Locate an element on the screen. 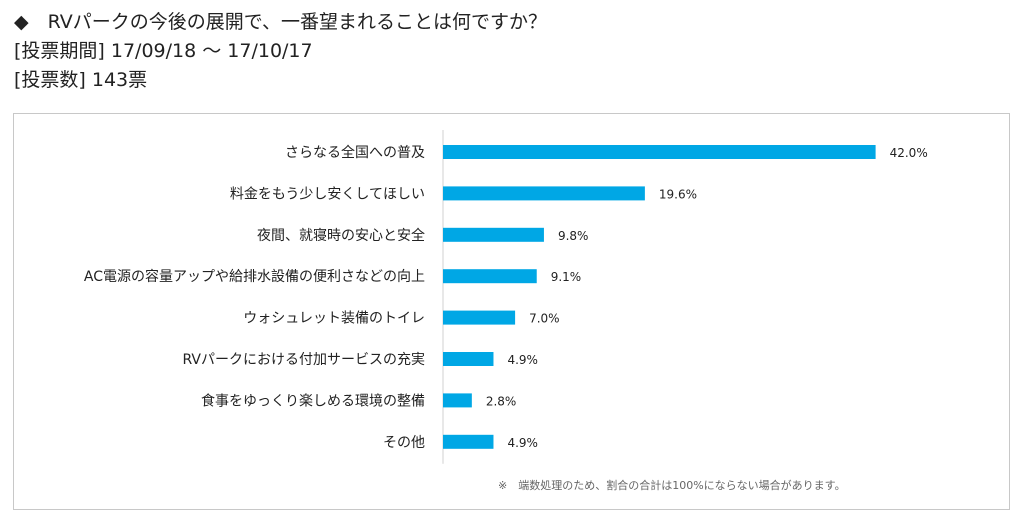  value-label: 19.6% is located at coordinates (678, 194).